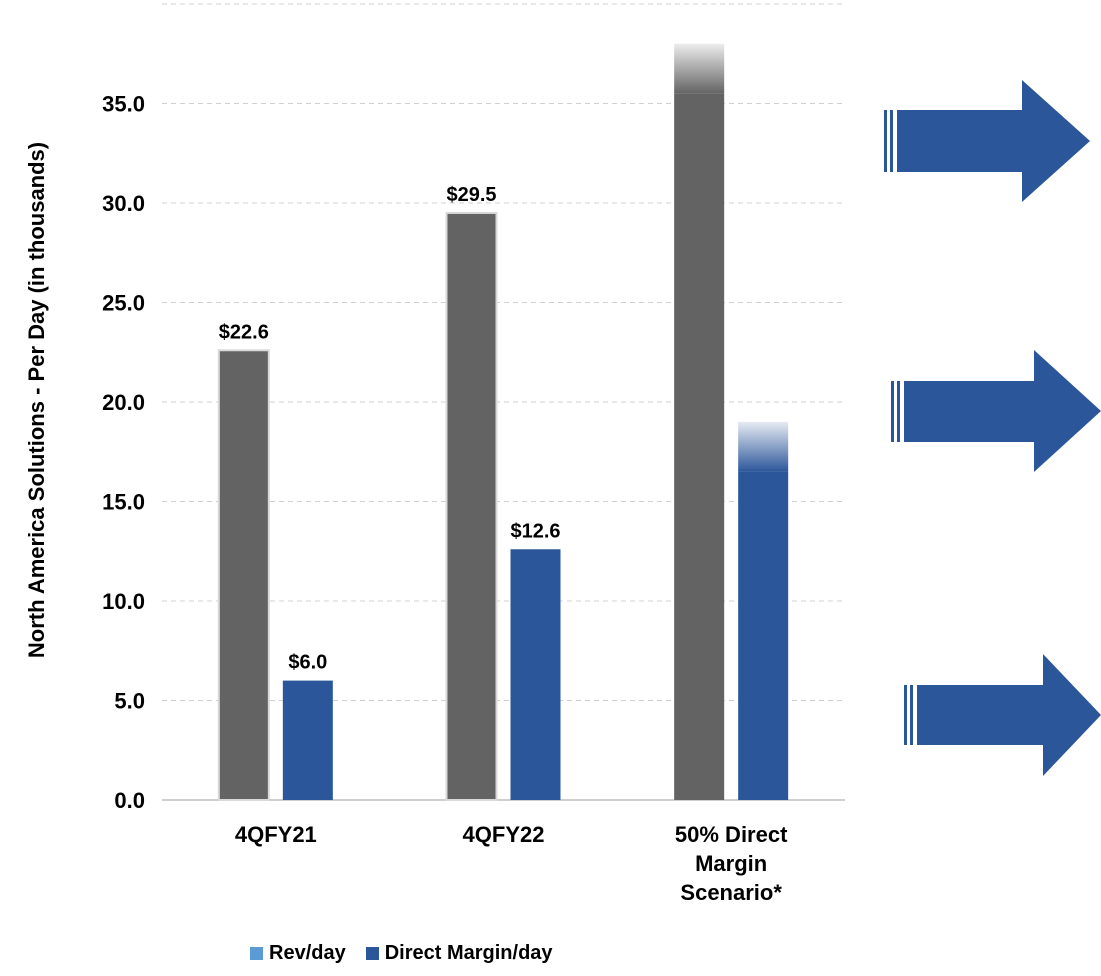 This screenshot has width=1101, height=976. I want to click on y-tick-label: 35.0, so click(123, 104).